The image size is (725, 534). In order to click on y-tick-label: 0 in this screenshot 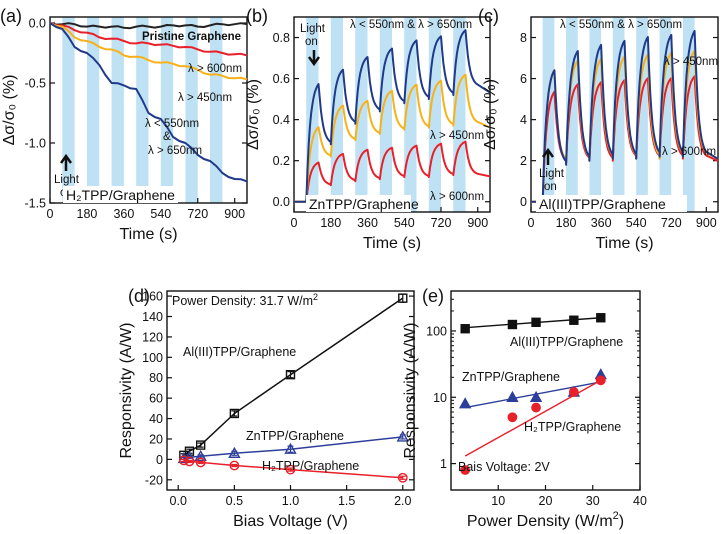, I will do `click(523, 202)`.